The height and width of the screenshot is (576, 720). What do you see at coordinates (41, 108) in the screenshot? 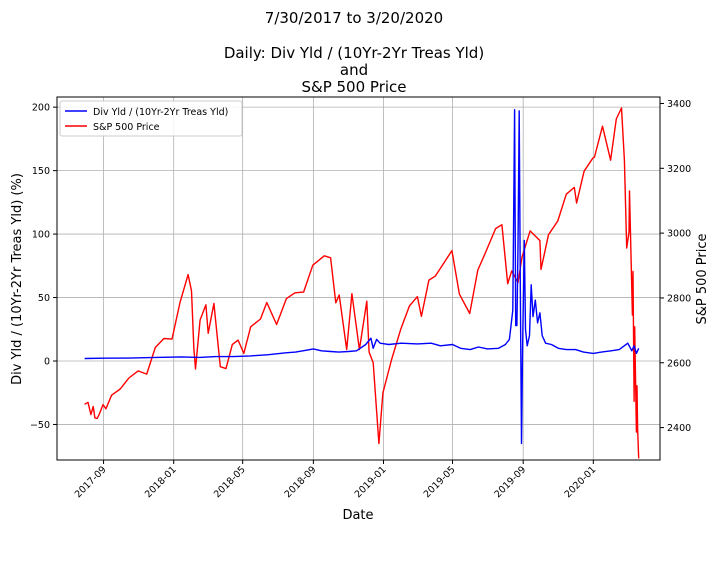
I see `y-left-tick-label-5: 200` at bounding box center [41, 108].